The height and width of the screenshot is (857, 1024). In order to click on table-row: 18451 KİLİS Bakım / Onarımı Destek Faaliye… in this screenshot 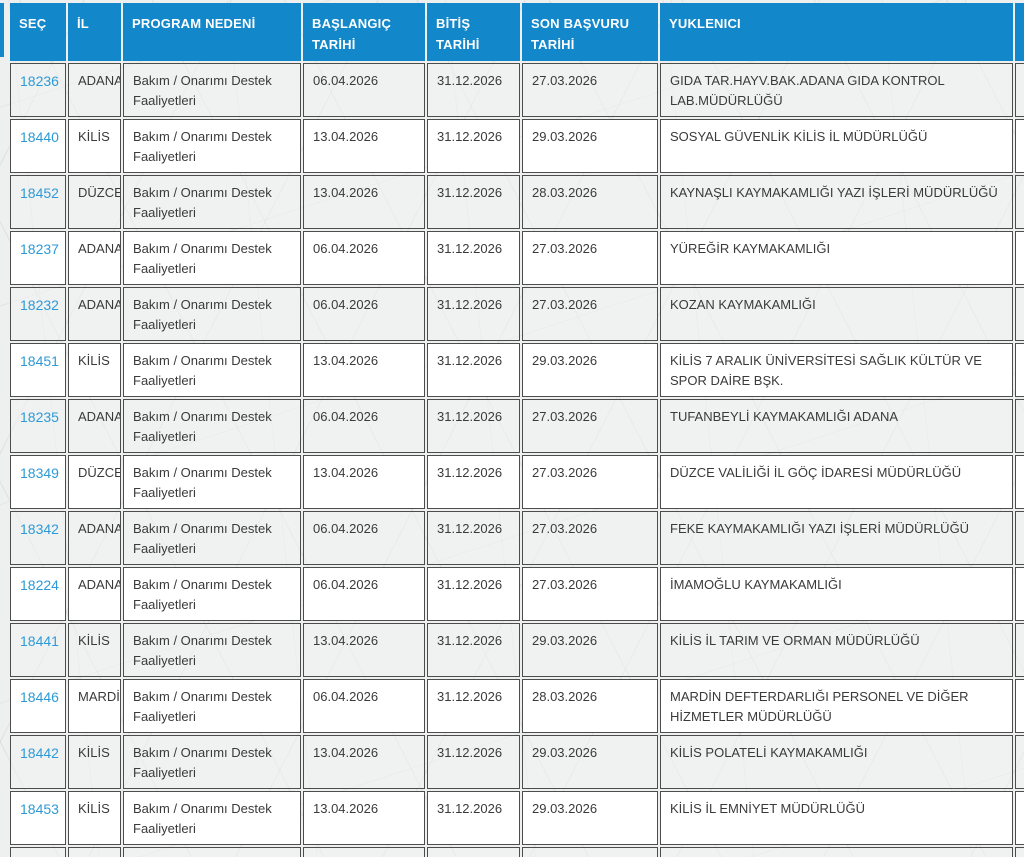, I will do `click(517, 370)`.